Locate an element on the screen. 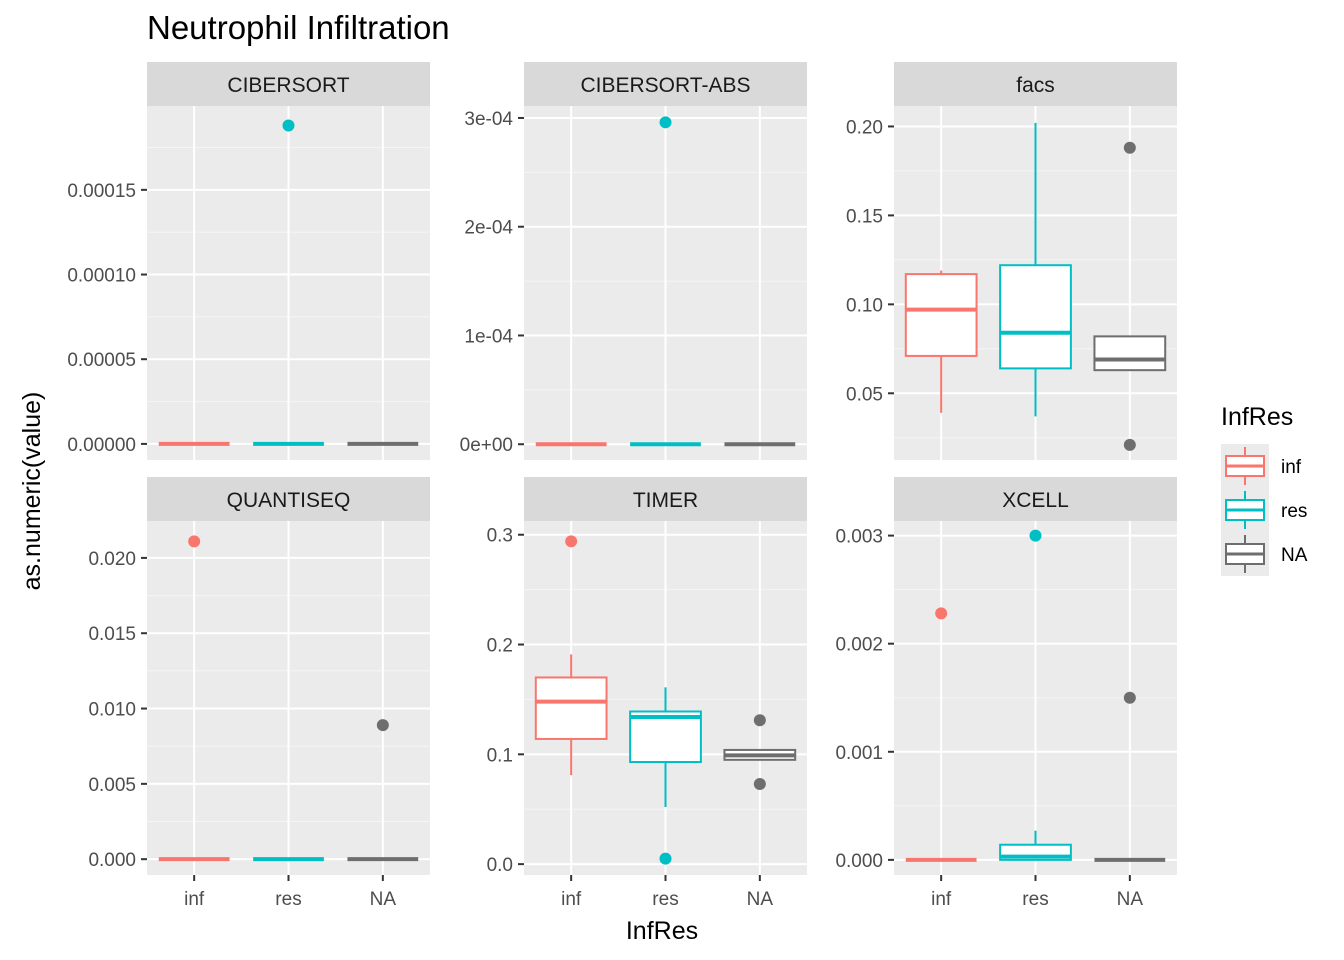 Image resolution: width=1344 pixels, height=960 pixels. legend-entry-inf: inf is located at coordinates (1261, 466).